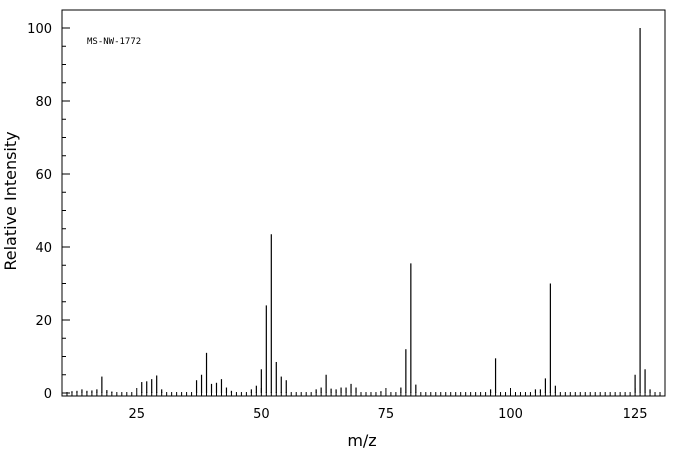 Image resolution: width=676 pixels, height=455 pixels. Describe the element at coordinates (48, 394) in the screenshot. I see `y-tick-label: 0` at that location.